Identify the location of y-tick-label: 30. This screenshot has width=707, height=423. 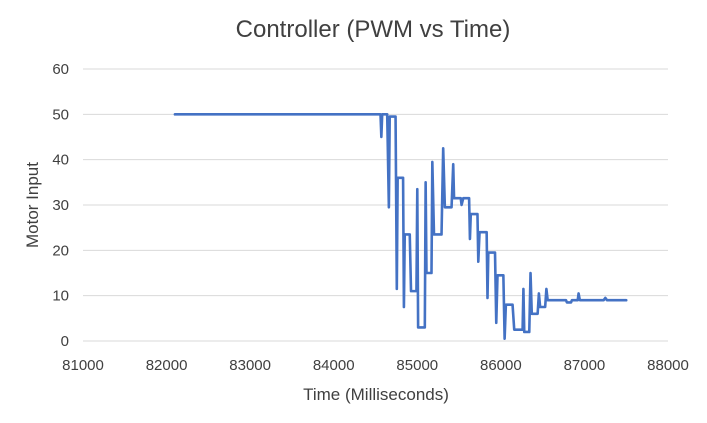
(60, 205).